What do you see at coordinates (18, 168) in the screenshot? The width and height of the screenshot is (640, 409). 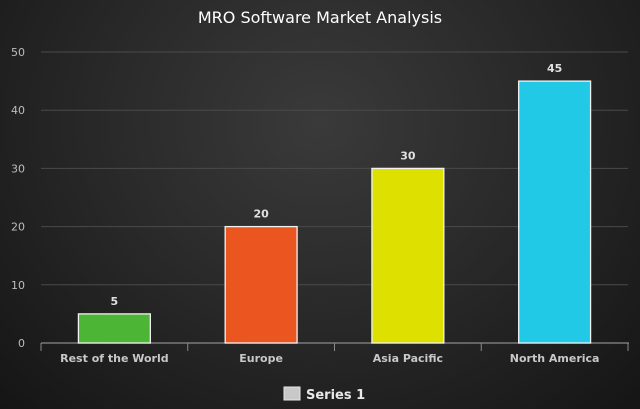 I see `y-tick-label-30: 30` at bounding box center [18, 168].